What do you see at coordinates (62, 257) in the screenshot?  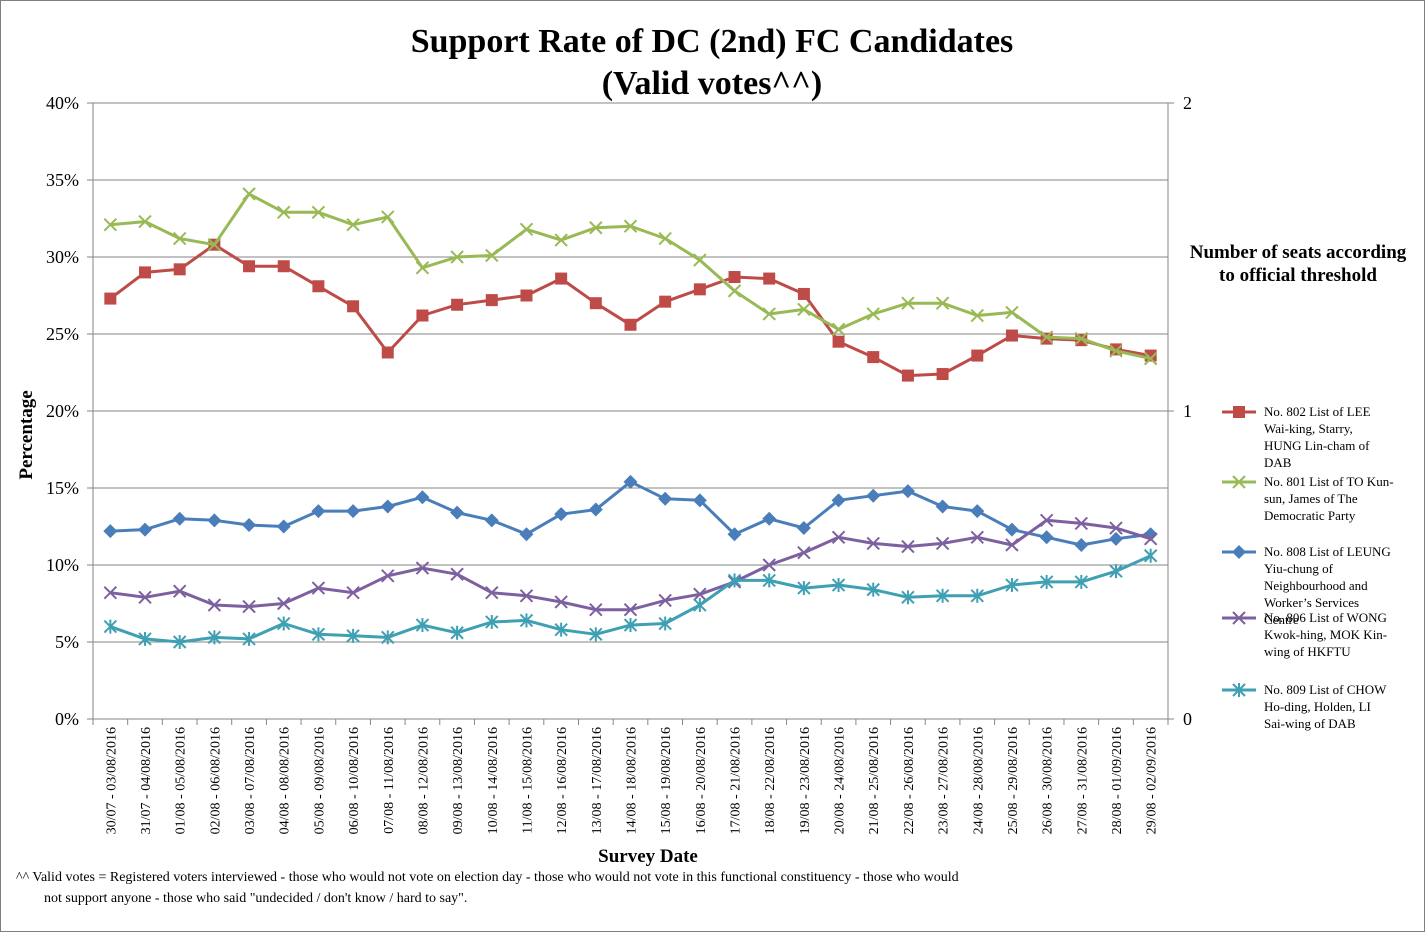 I see `y-tick-label: 30%` at bounding box center [62, 257].